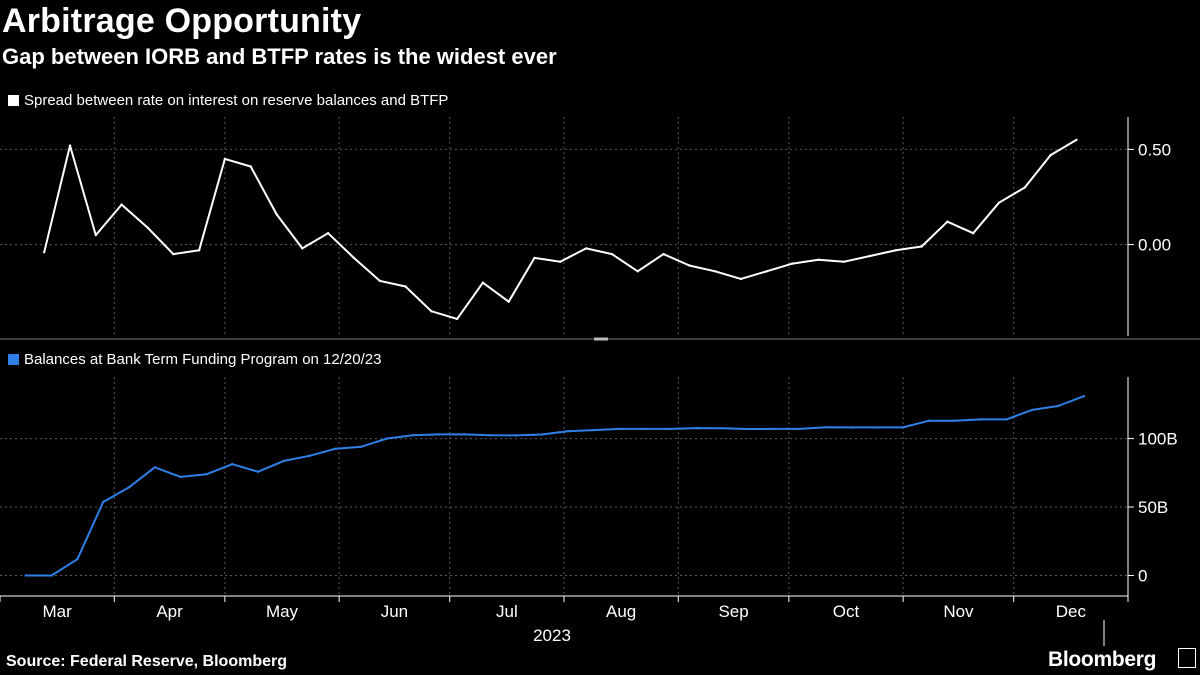 The image size is (1200, 675). What do you see at coordinates (1154, 149) in the screenshot?
I see `y-tick-label: 0.50` at bounding box center [1154, 149].